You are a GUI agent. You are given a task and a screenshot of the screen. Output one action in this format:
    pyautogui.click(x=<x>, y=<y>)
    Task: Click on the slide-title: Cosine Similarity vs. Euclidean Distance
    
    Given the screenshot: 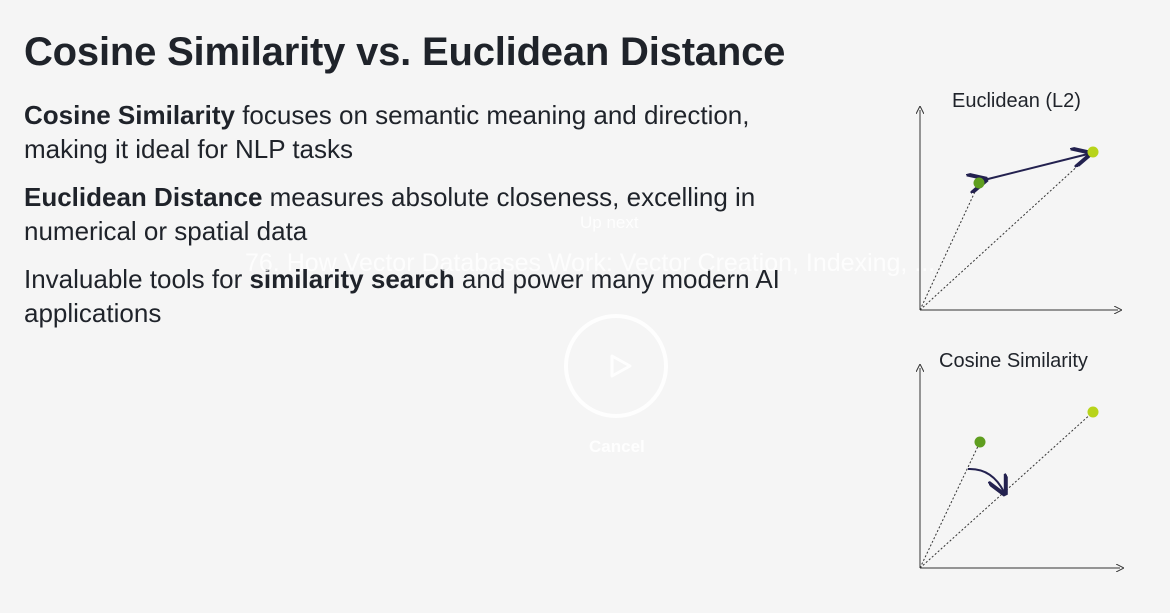 What is the action you would take?
    pyautogui.click(x=405, y=52)
    